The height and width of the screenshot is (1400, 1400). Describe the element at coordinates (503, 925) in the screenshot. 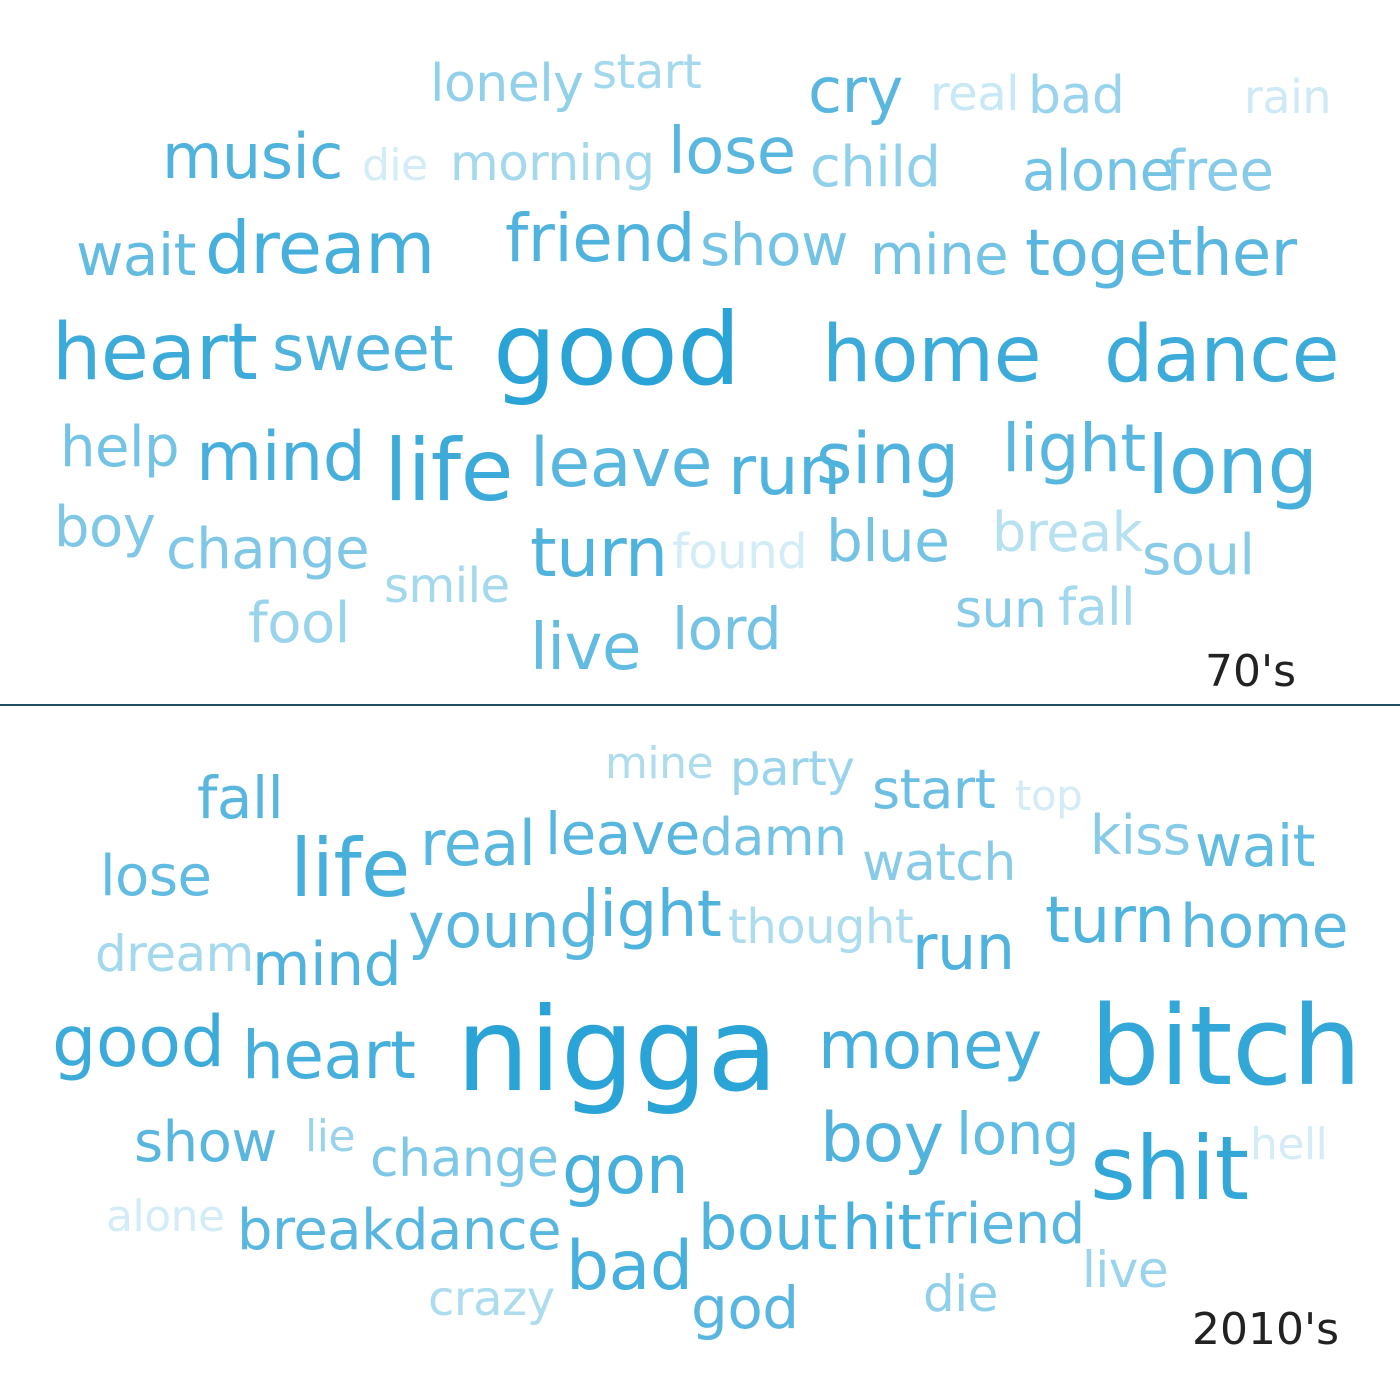

I see `word-young: young` at that location.